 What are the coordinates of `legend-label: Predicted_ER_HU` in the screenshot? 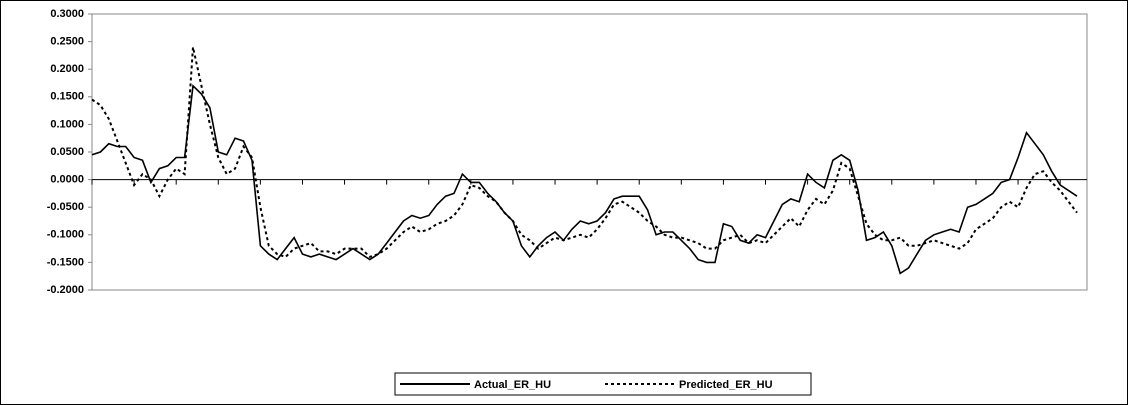 It's located at (726, 385).